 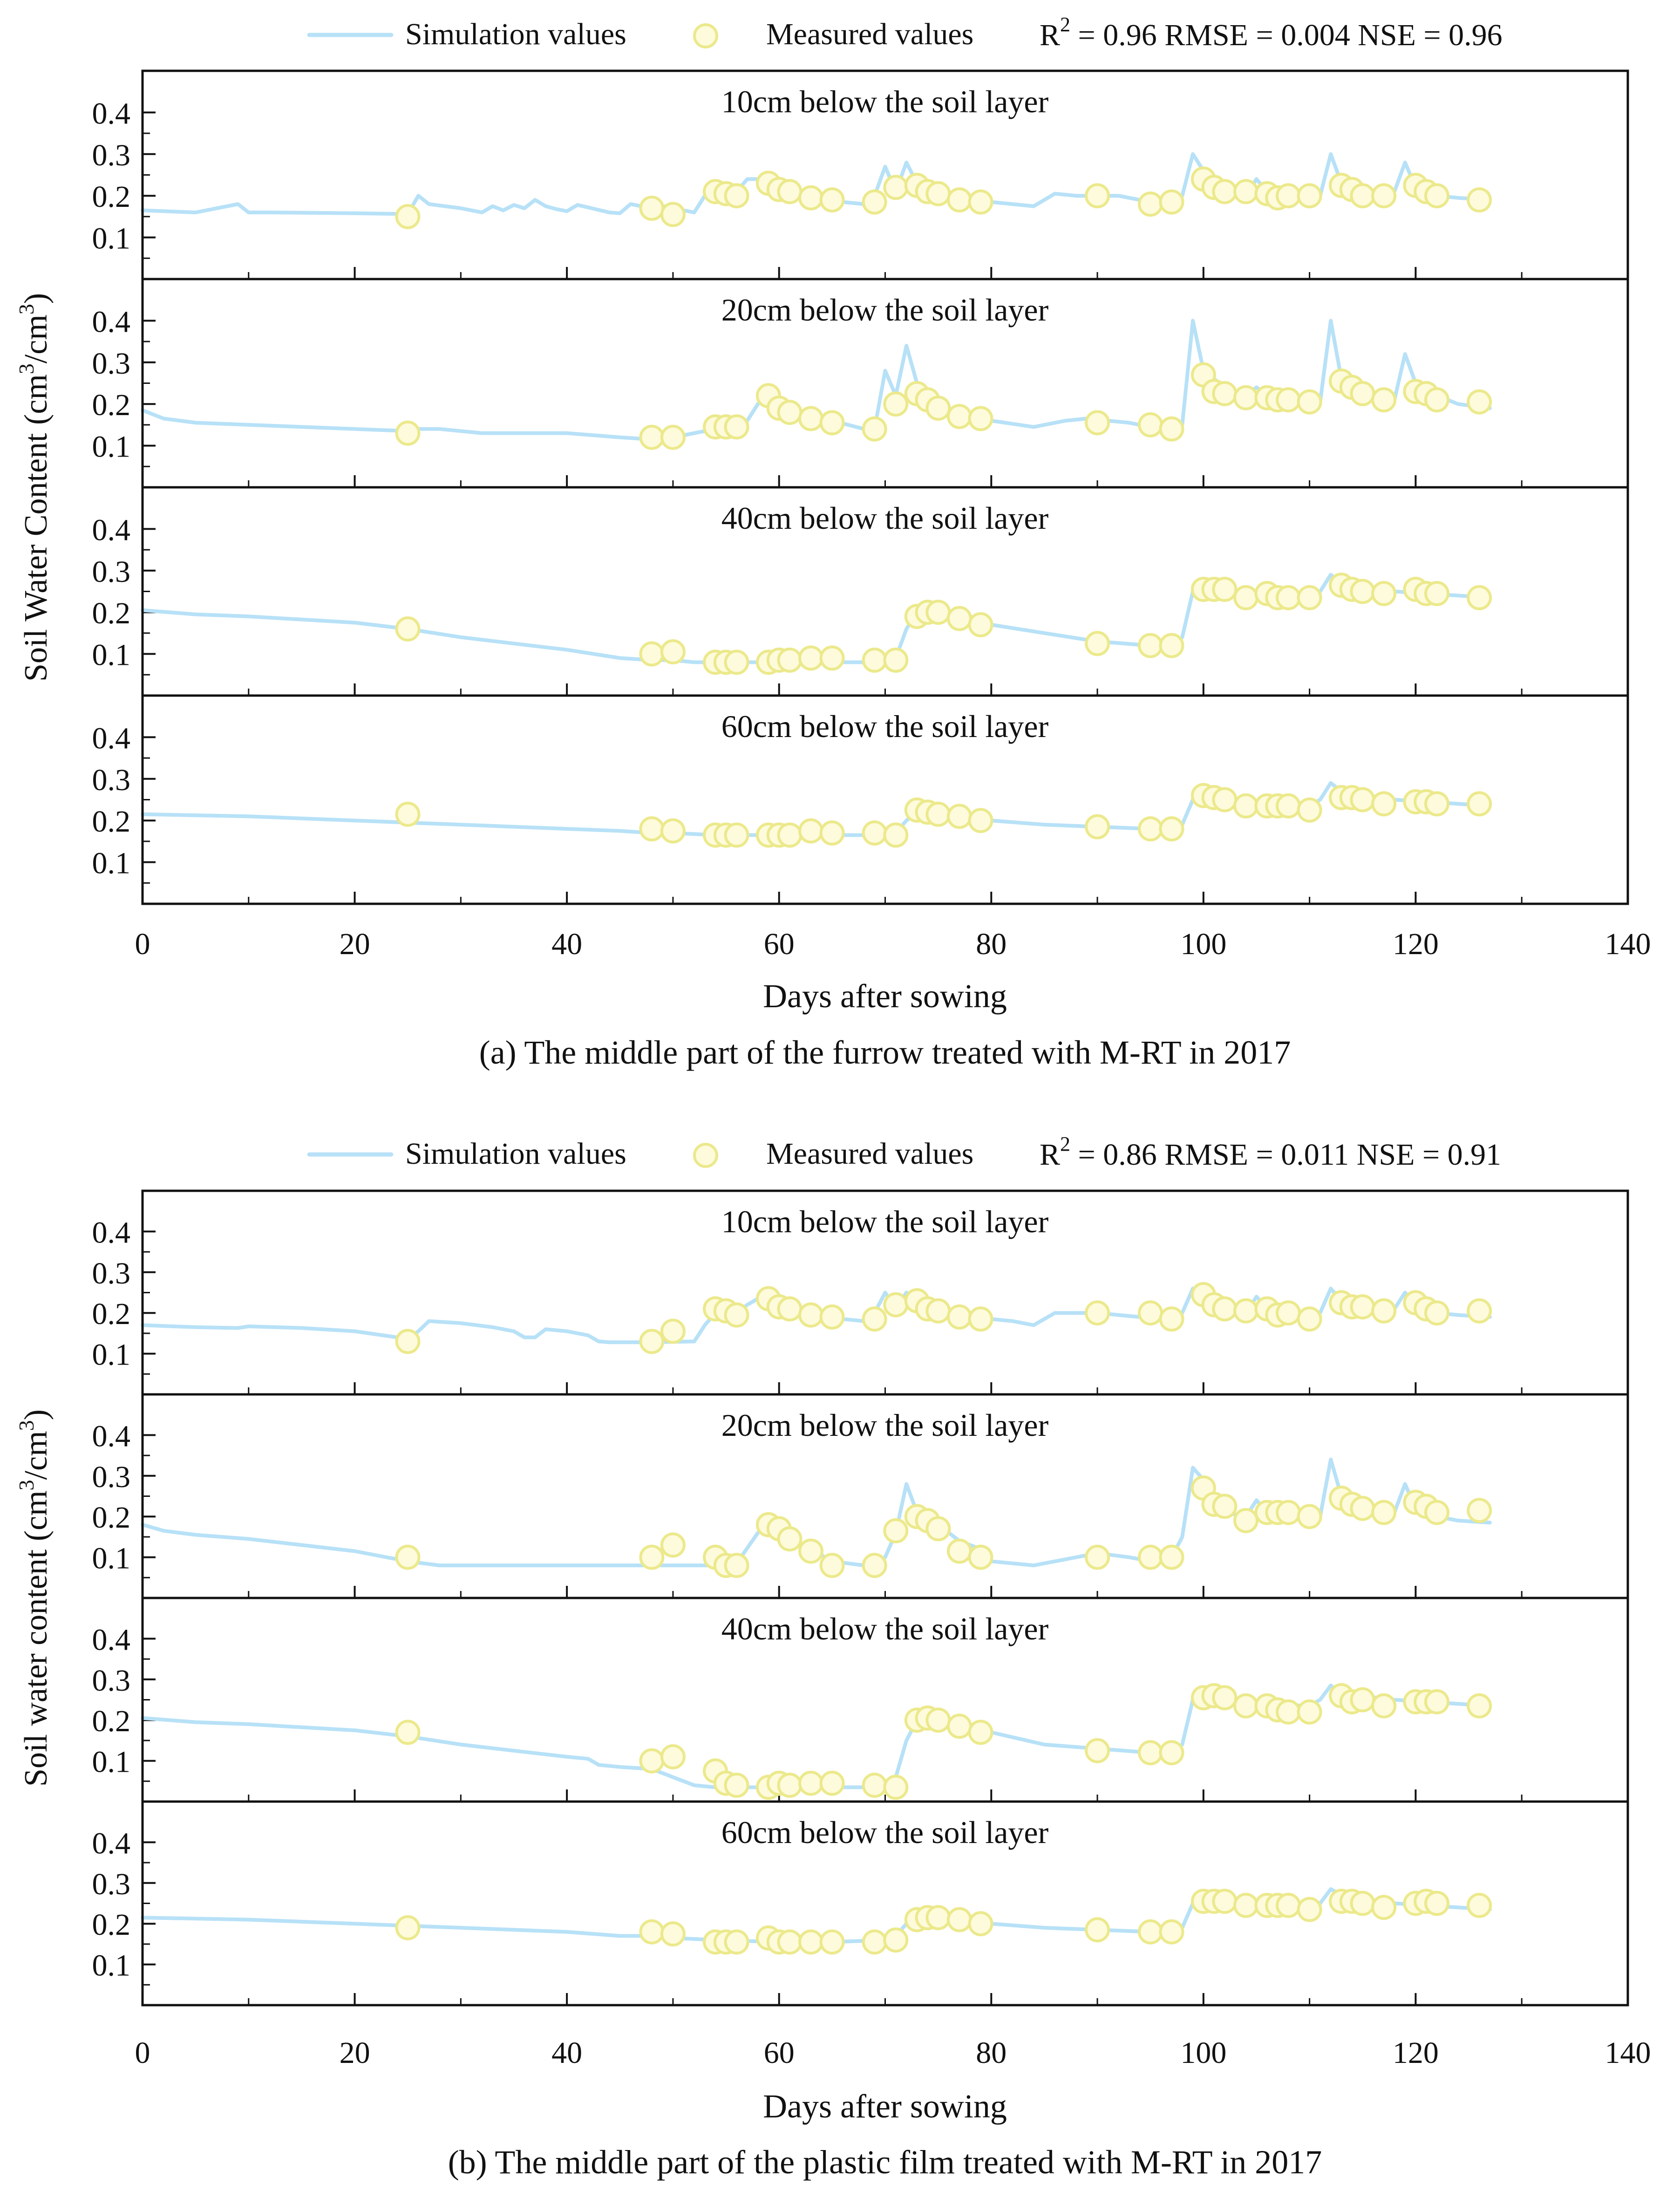 What do you see at coordinates (36, 338) in the screenshot?
I see `y-axis-label-mid: /cm` at bounding box center [36, 338].